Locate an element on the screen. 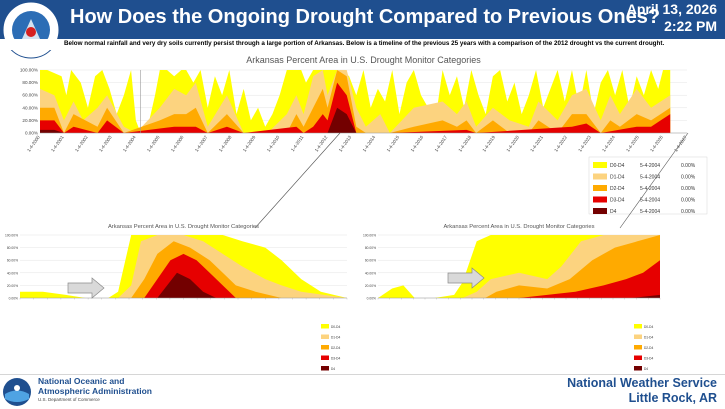 The height and width of the screenshot is (409, 725). x-tick-label: 1-4-2003 is located at coordinates (105, 143).